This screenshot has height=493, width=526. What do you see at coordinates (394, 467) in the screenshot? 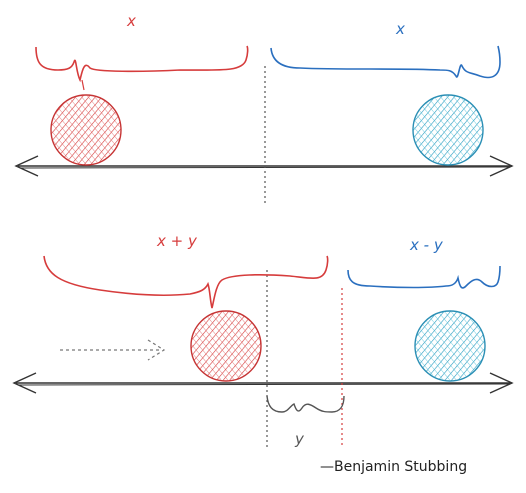
I see `signature: —Benjamin Stubbing` at bounding box center [394, 467].